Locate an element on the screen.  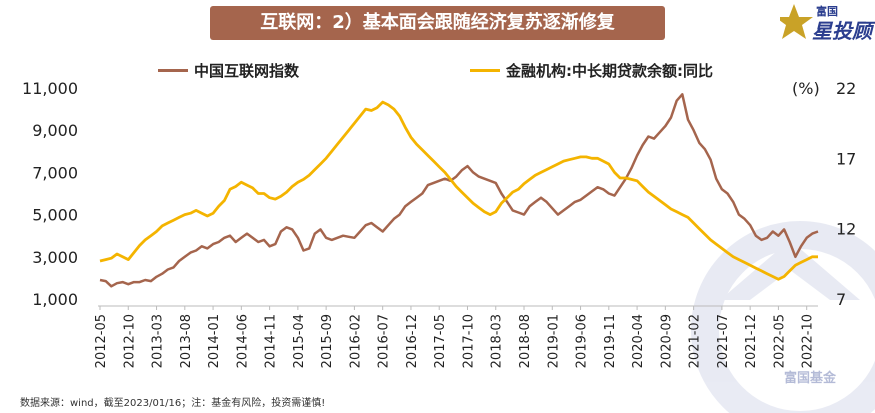
x-axis-tick-label: 2015-09 is located at coordinates (327, 341).